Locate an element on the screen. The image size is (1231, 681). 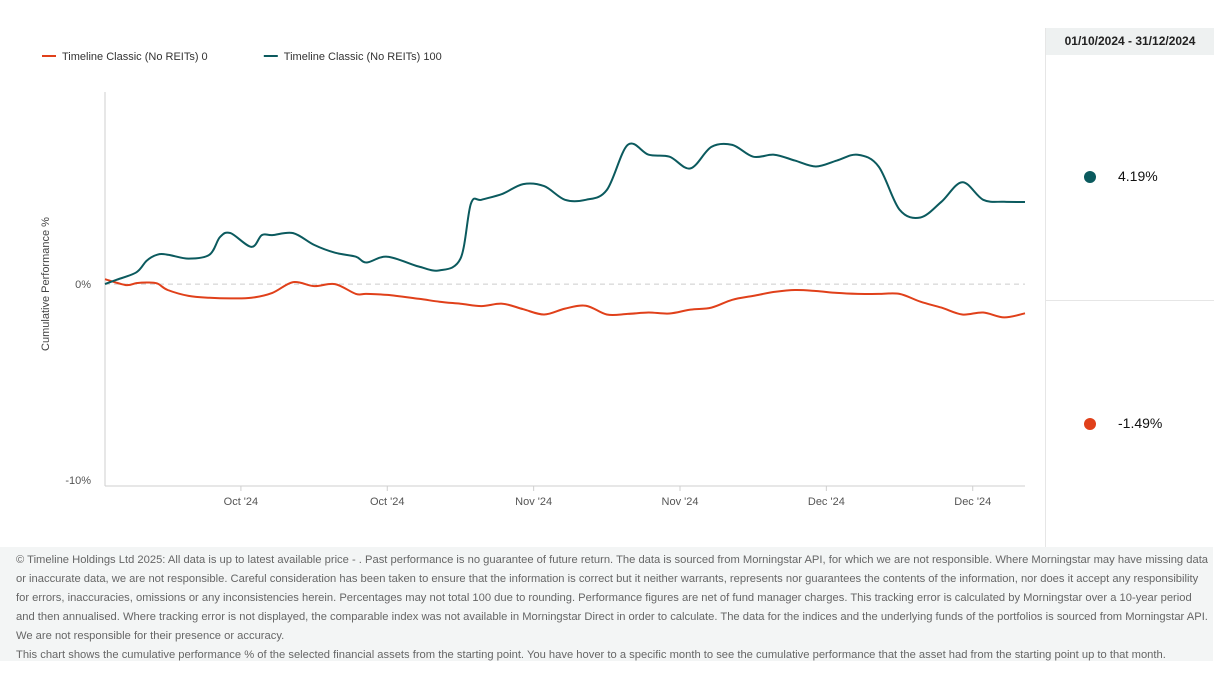
summary-row-0: -1.49% is located at coordinates (1130, 424).